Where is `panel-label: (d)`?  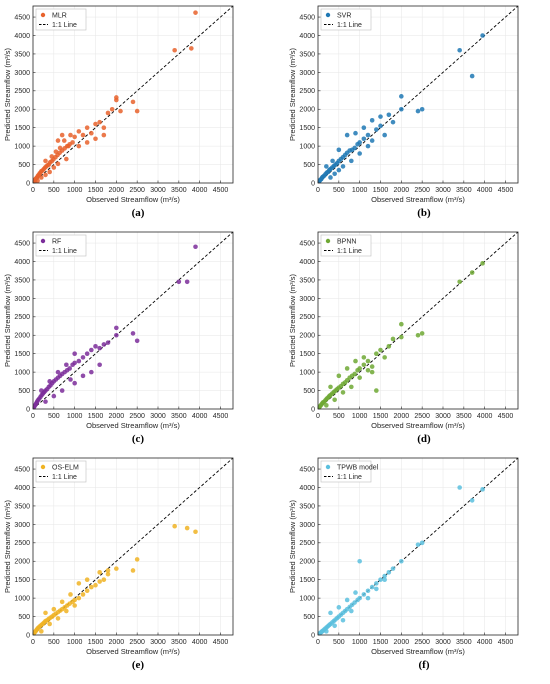
panel-label: (d) is located at coordinates (424, 439).